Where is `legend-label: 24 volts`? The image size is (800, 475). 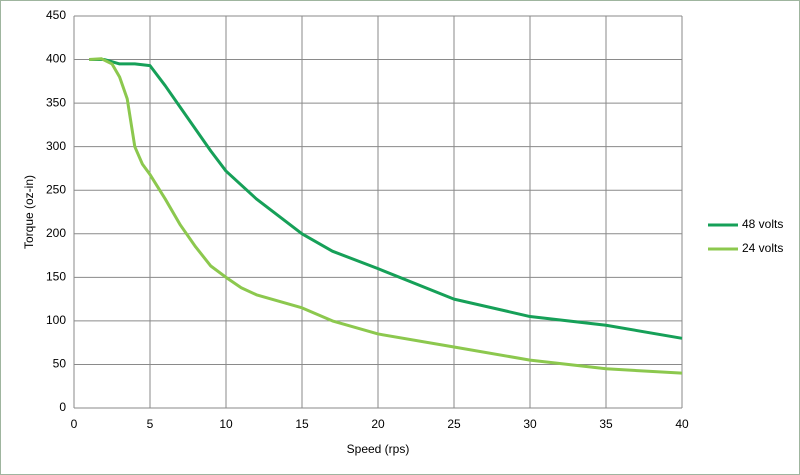 legend-label: 24 volts is located at coordinates (762, 248).